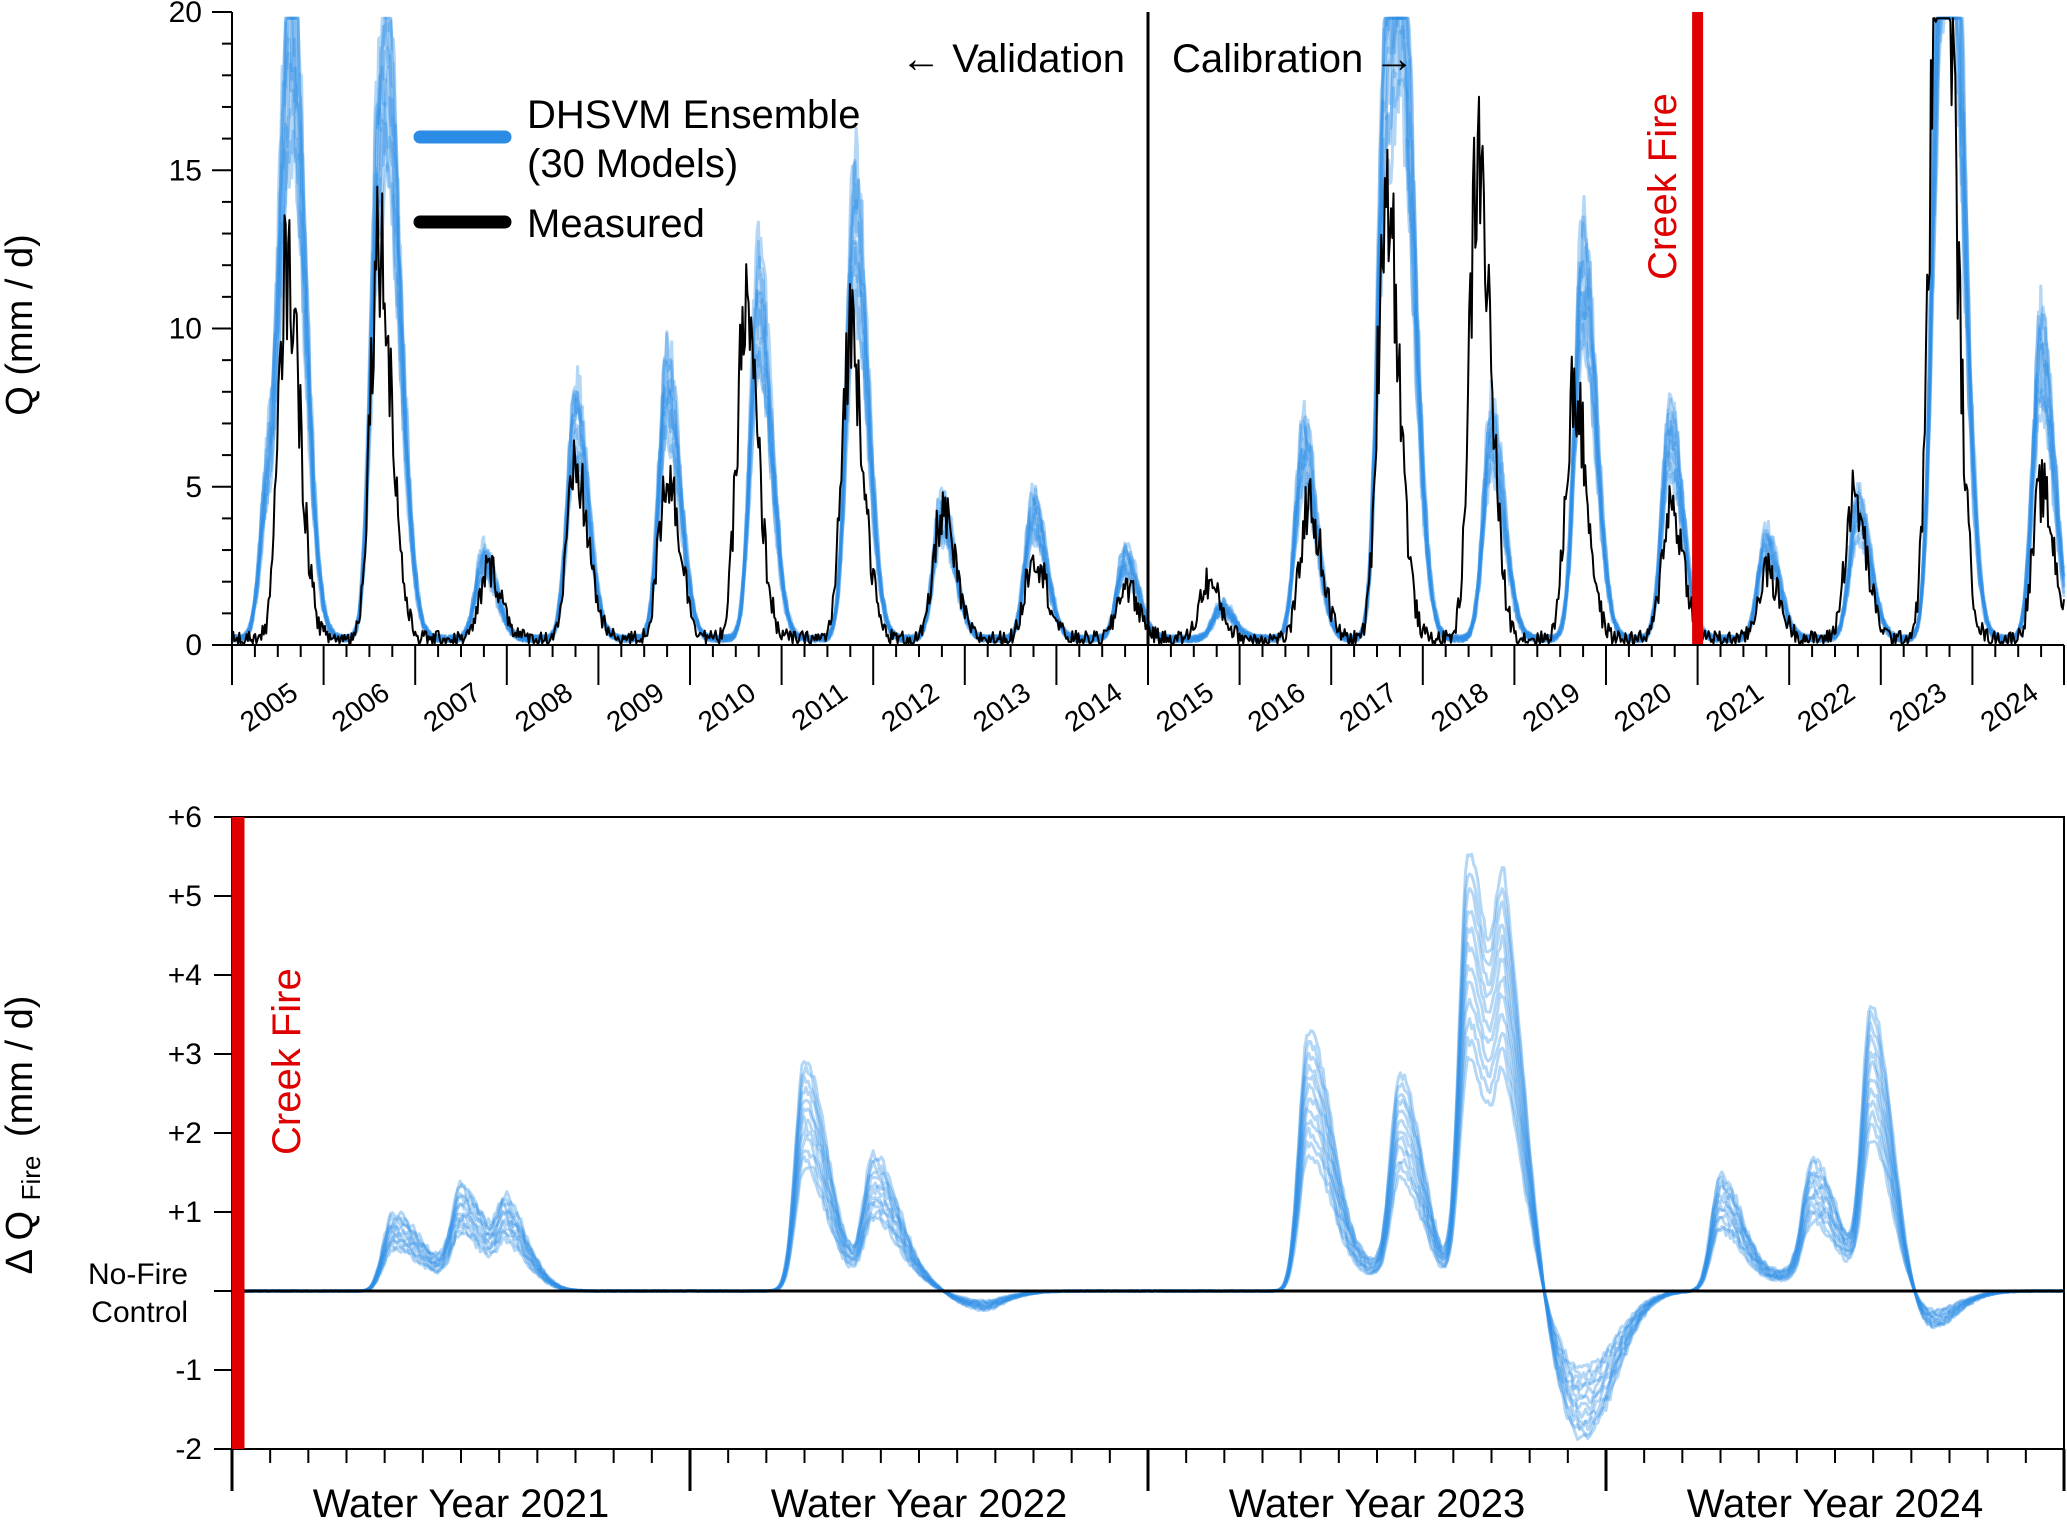 Image resolution: width=2067 pixels, height=1529 pixels. I want to click on top-y-tick-label: 15, so click(185, 170).